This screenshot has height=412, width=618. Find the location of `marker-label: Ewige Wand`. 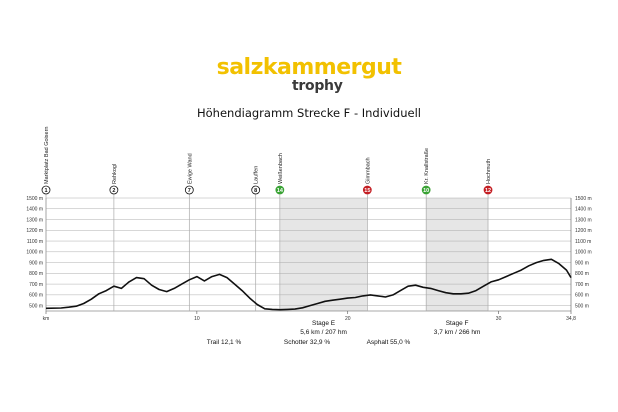

marker-label: Ewige Wand is located at coordinates (190, 168).